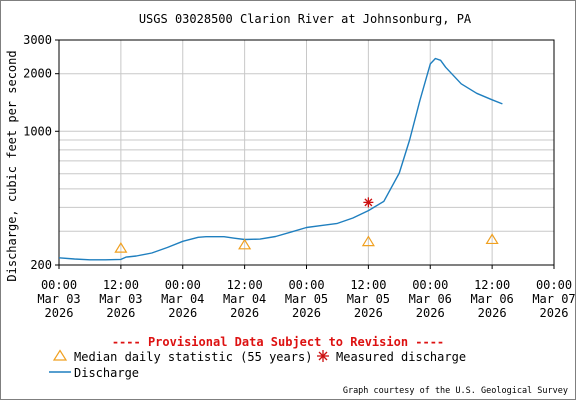 The height and width of the screenshot is (400, 576). Describe the element at coordinates (368, 202) in the screenshot. I see `measured-marker` at that location.